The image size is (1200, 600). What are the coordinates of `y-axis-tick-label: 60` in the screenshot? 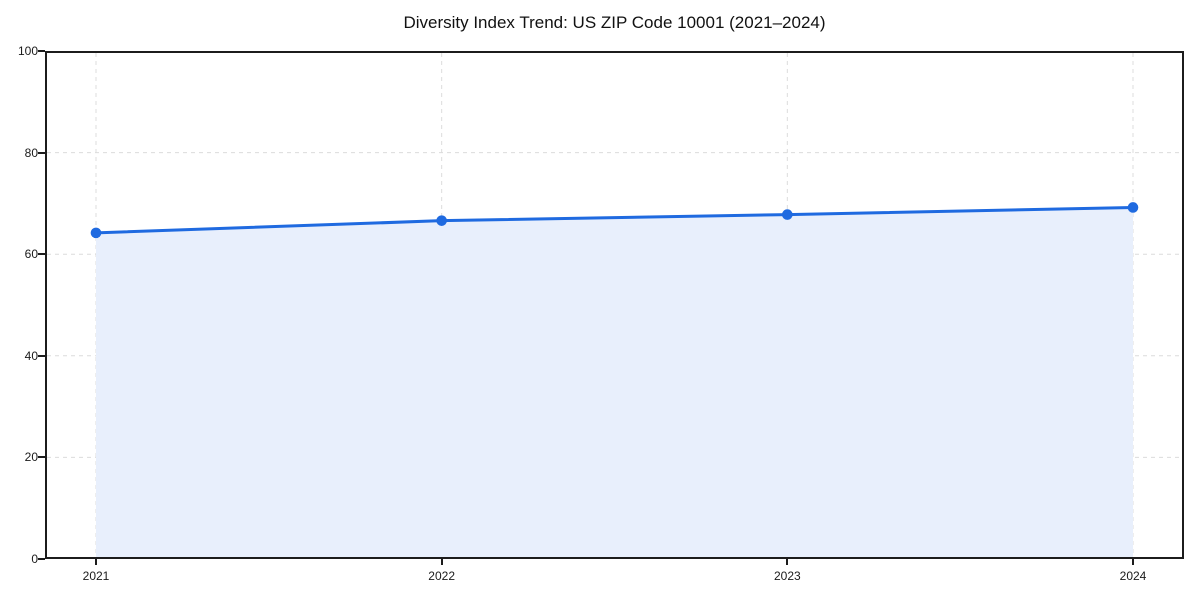 It's located at (31, 254).